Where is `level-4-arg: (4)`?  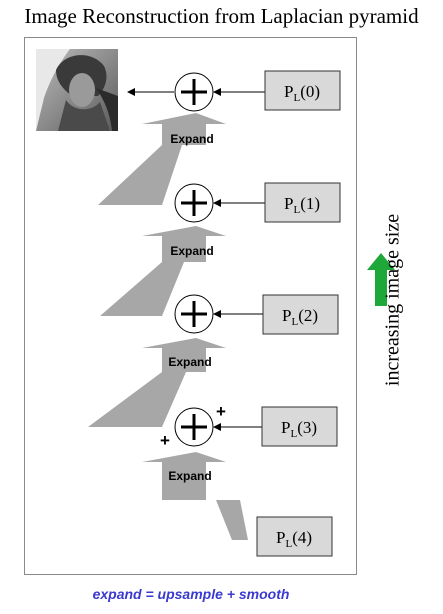
level-4-arg: (4) is located at coordinates (302, 537).